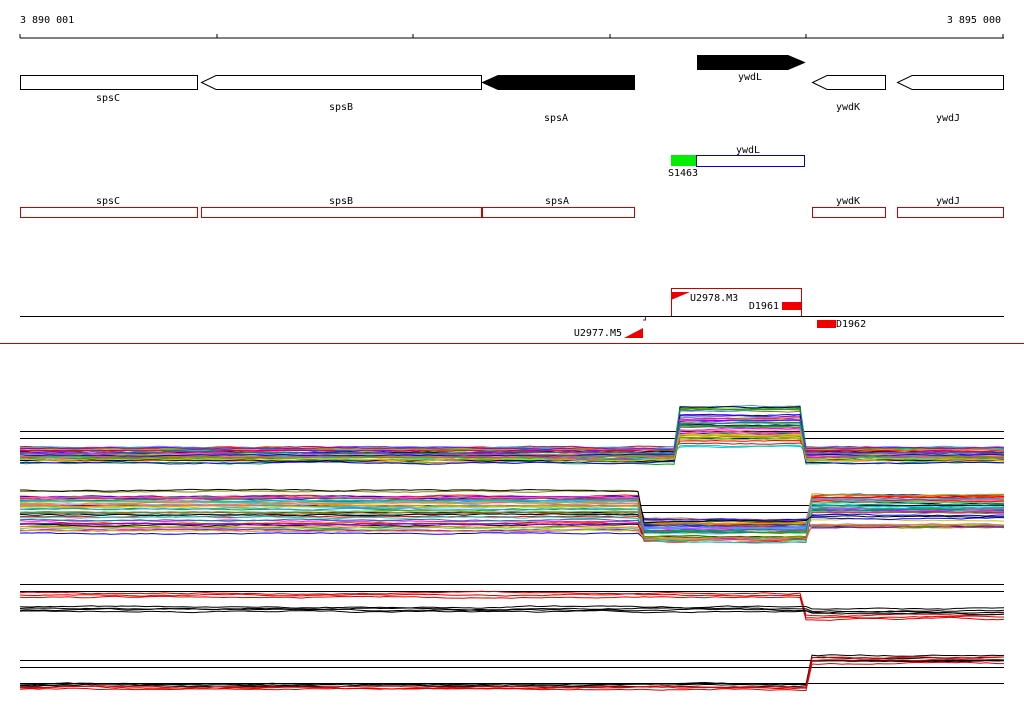  Describe the element at coordinates (644, 319) in the screenshot. I see `segment-step` at that location.